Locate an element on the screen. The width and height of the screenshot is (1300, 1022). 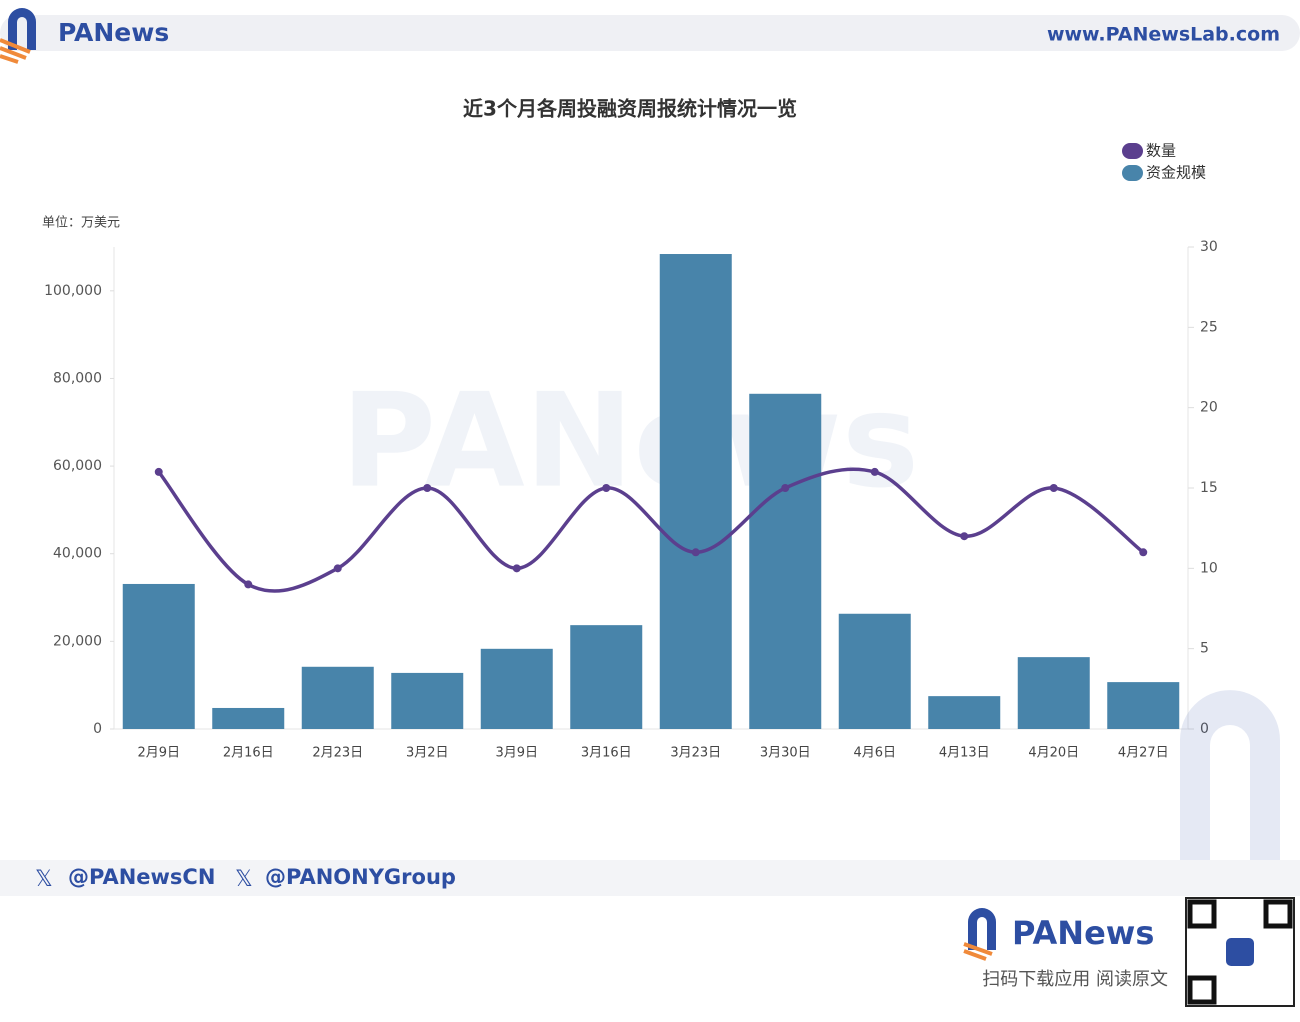
chart-title: 近3个月各周投融资周报统计情况一览 is located at coordinates (630, 109).